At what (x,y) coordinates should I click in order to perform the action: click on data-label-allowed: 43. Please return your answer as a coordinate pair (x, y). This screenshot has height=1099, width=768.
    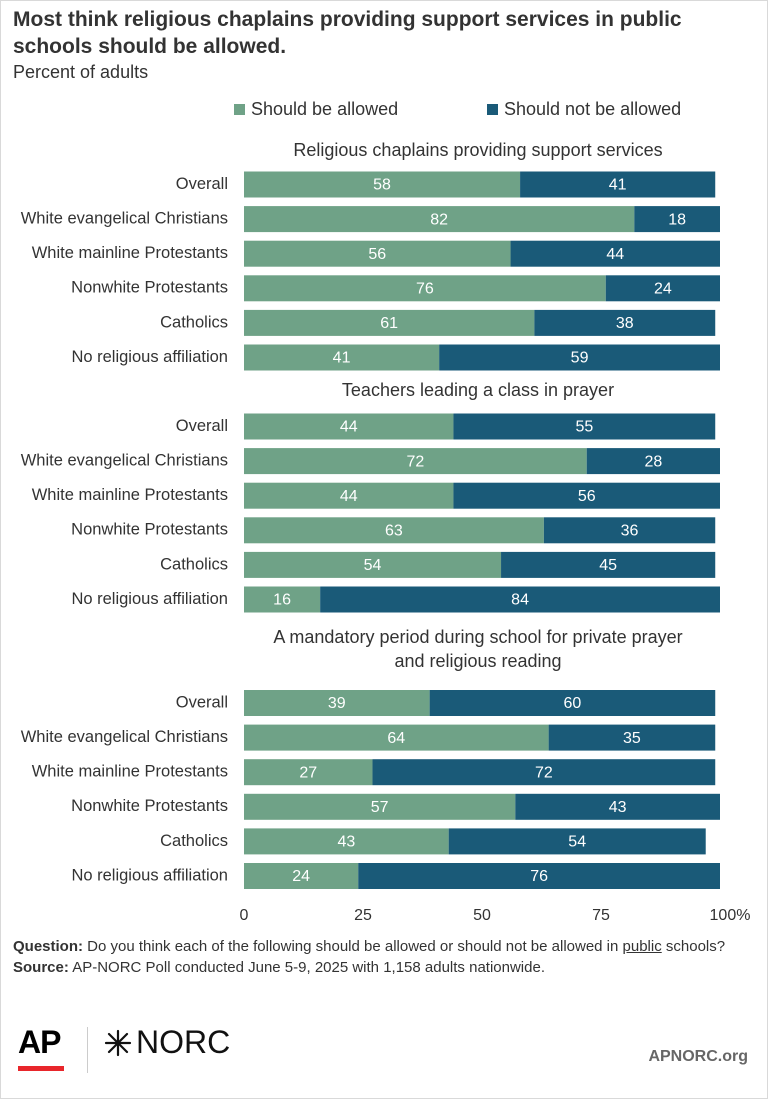
    Looking at the image, I should click on (346, 842).